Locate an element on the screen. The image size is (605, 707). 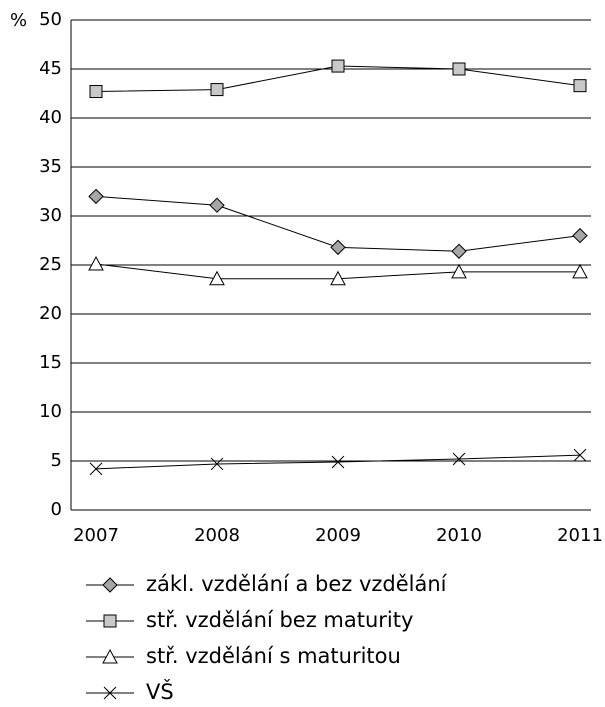
y-unit: % is located at coordinates (18, 20).